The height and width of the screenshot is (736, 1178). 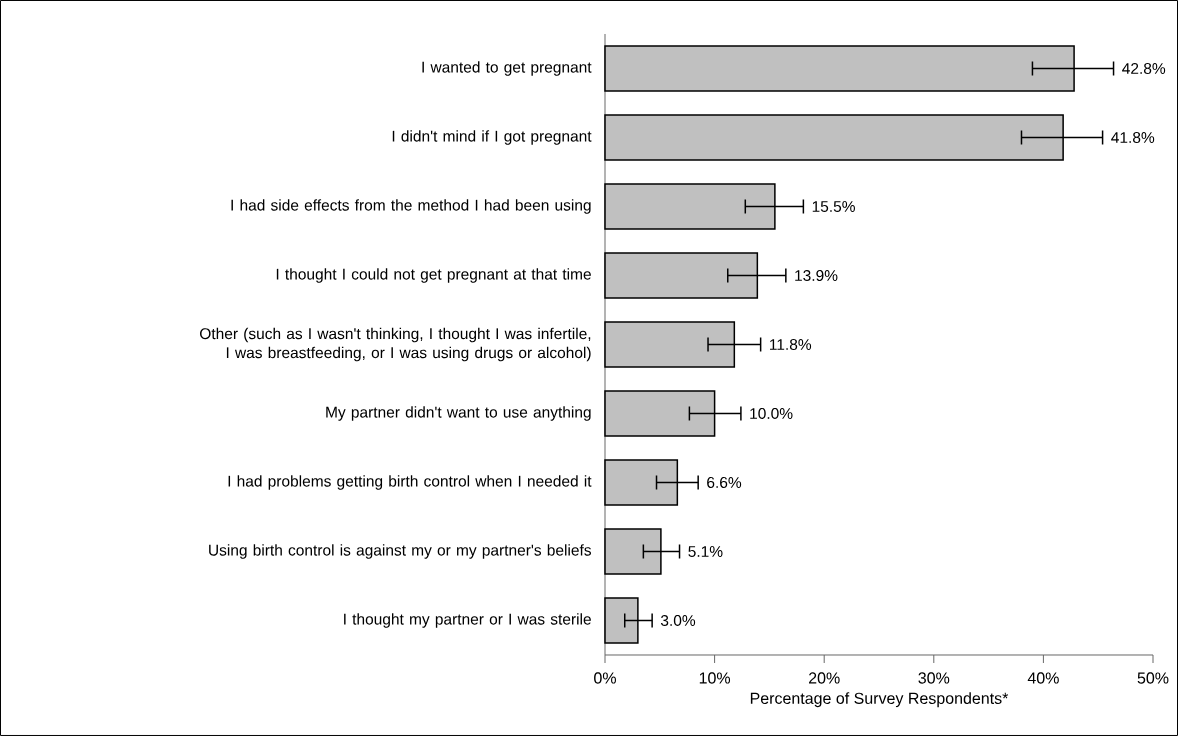 What do you see at coordinates (411, 206) in the screenshot?
I see `y-tick-label: I had side effects from the method I had been using` at bounding box center [411, 206].